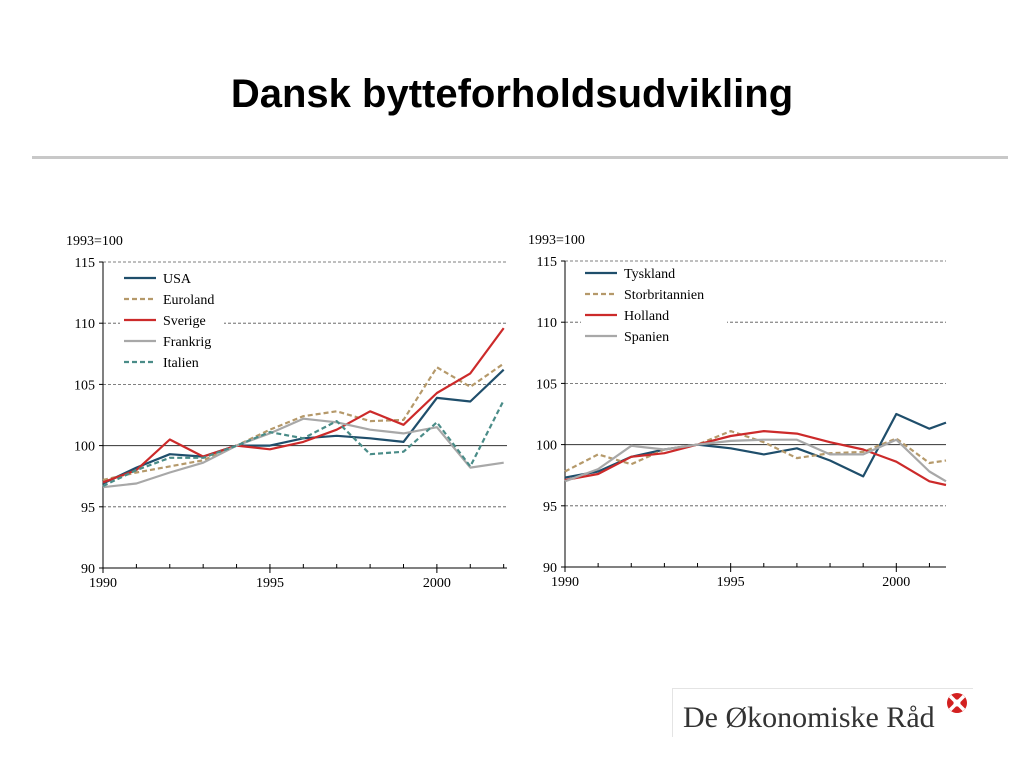 This screenshot has height=768, width=1024. I want to click on legend-label: USA, so click(177, 279).